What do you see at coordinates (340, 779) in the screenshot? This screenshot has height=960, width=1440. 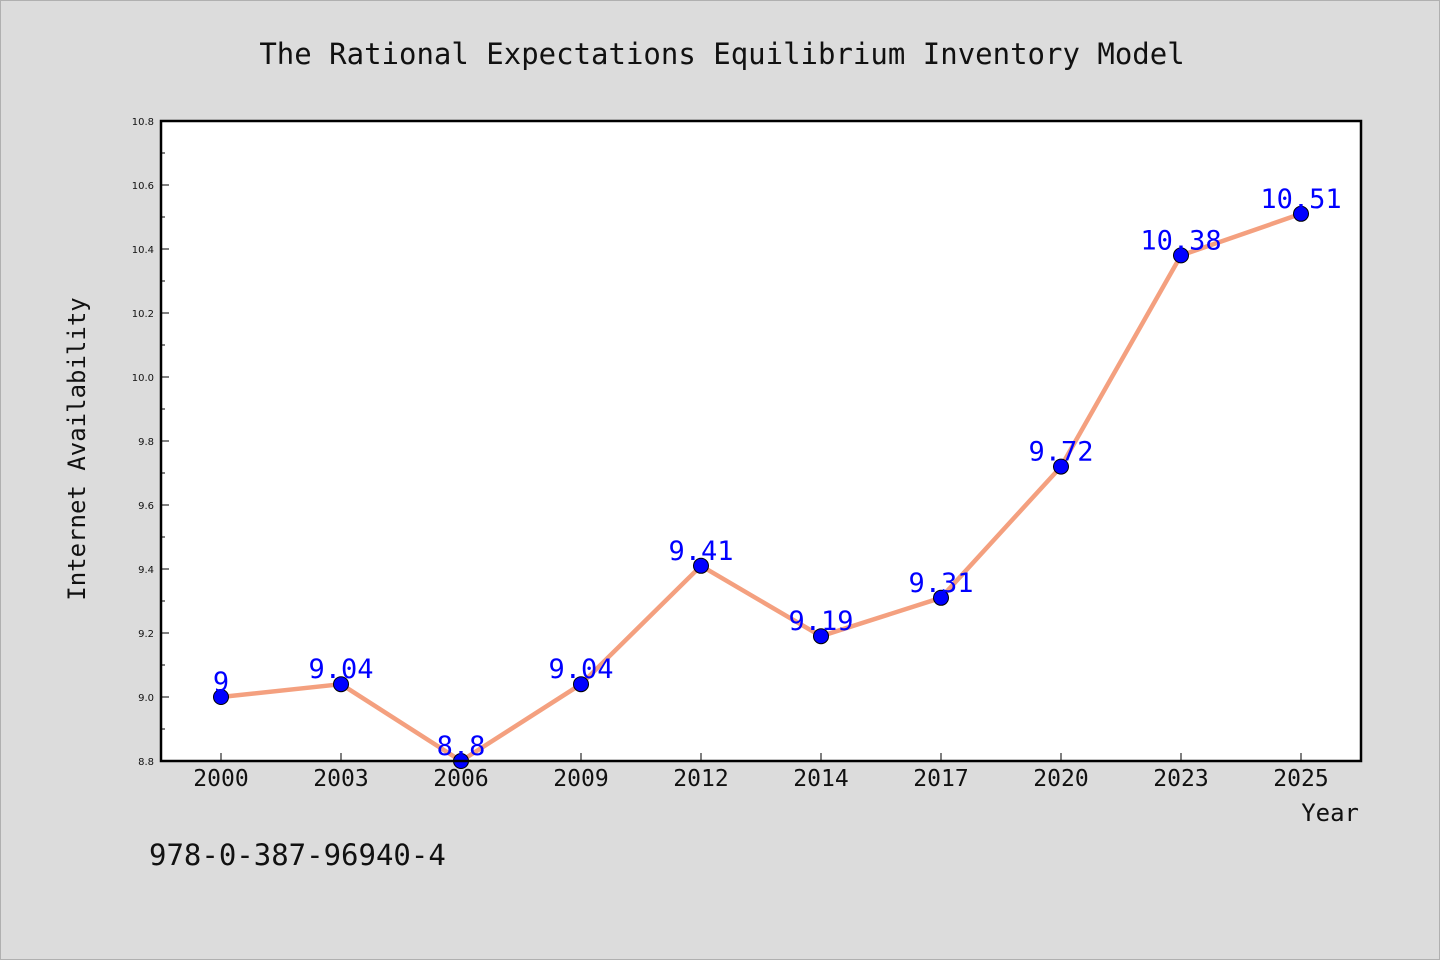 I see `x-tick-label: 2003` at bounding box center [340, 779].